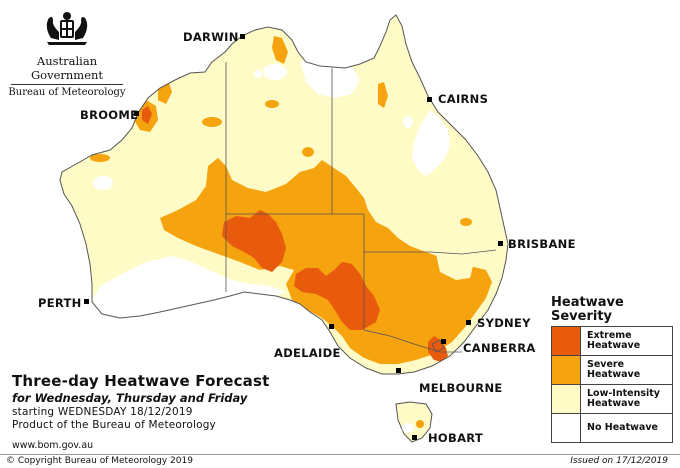 The height and width of the screenshot is (468, 680). I want to click on brisbane-marker, so click(500, 243).